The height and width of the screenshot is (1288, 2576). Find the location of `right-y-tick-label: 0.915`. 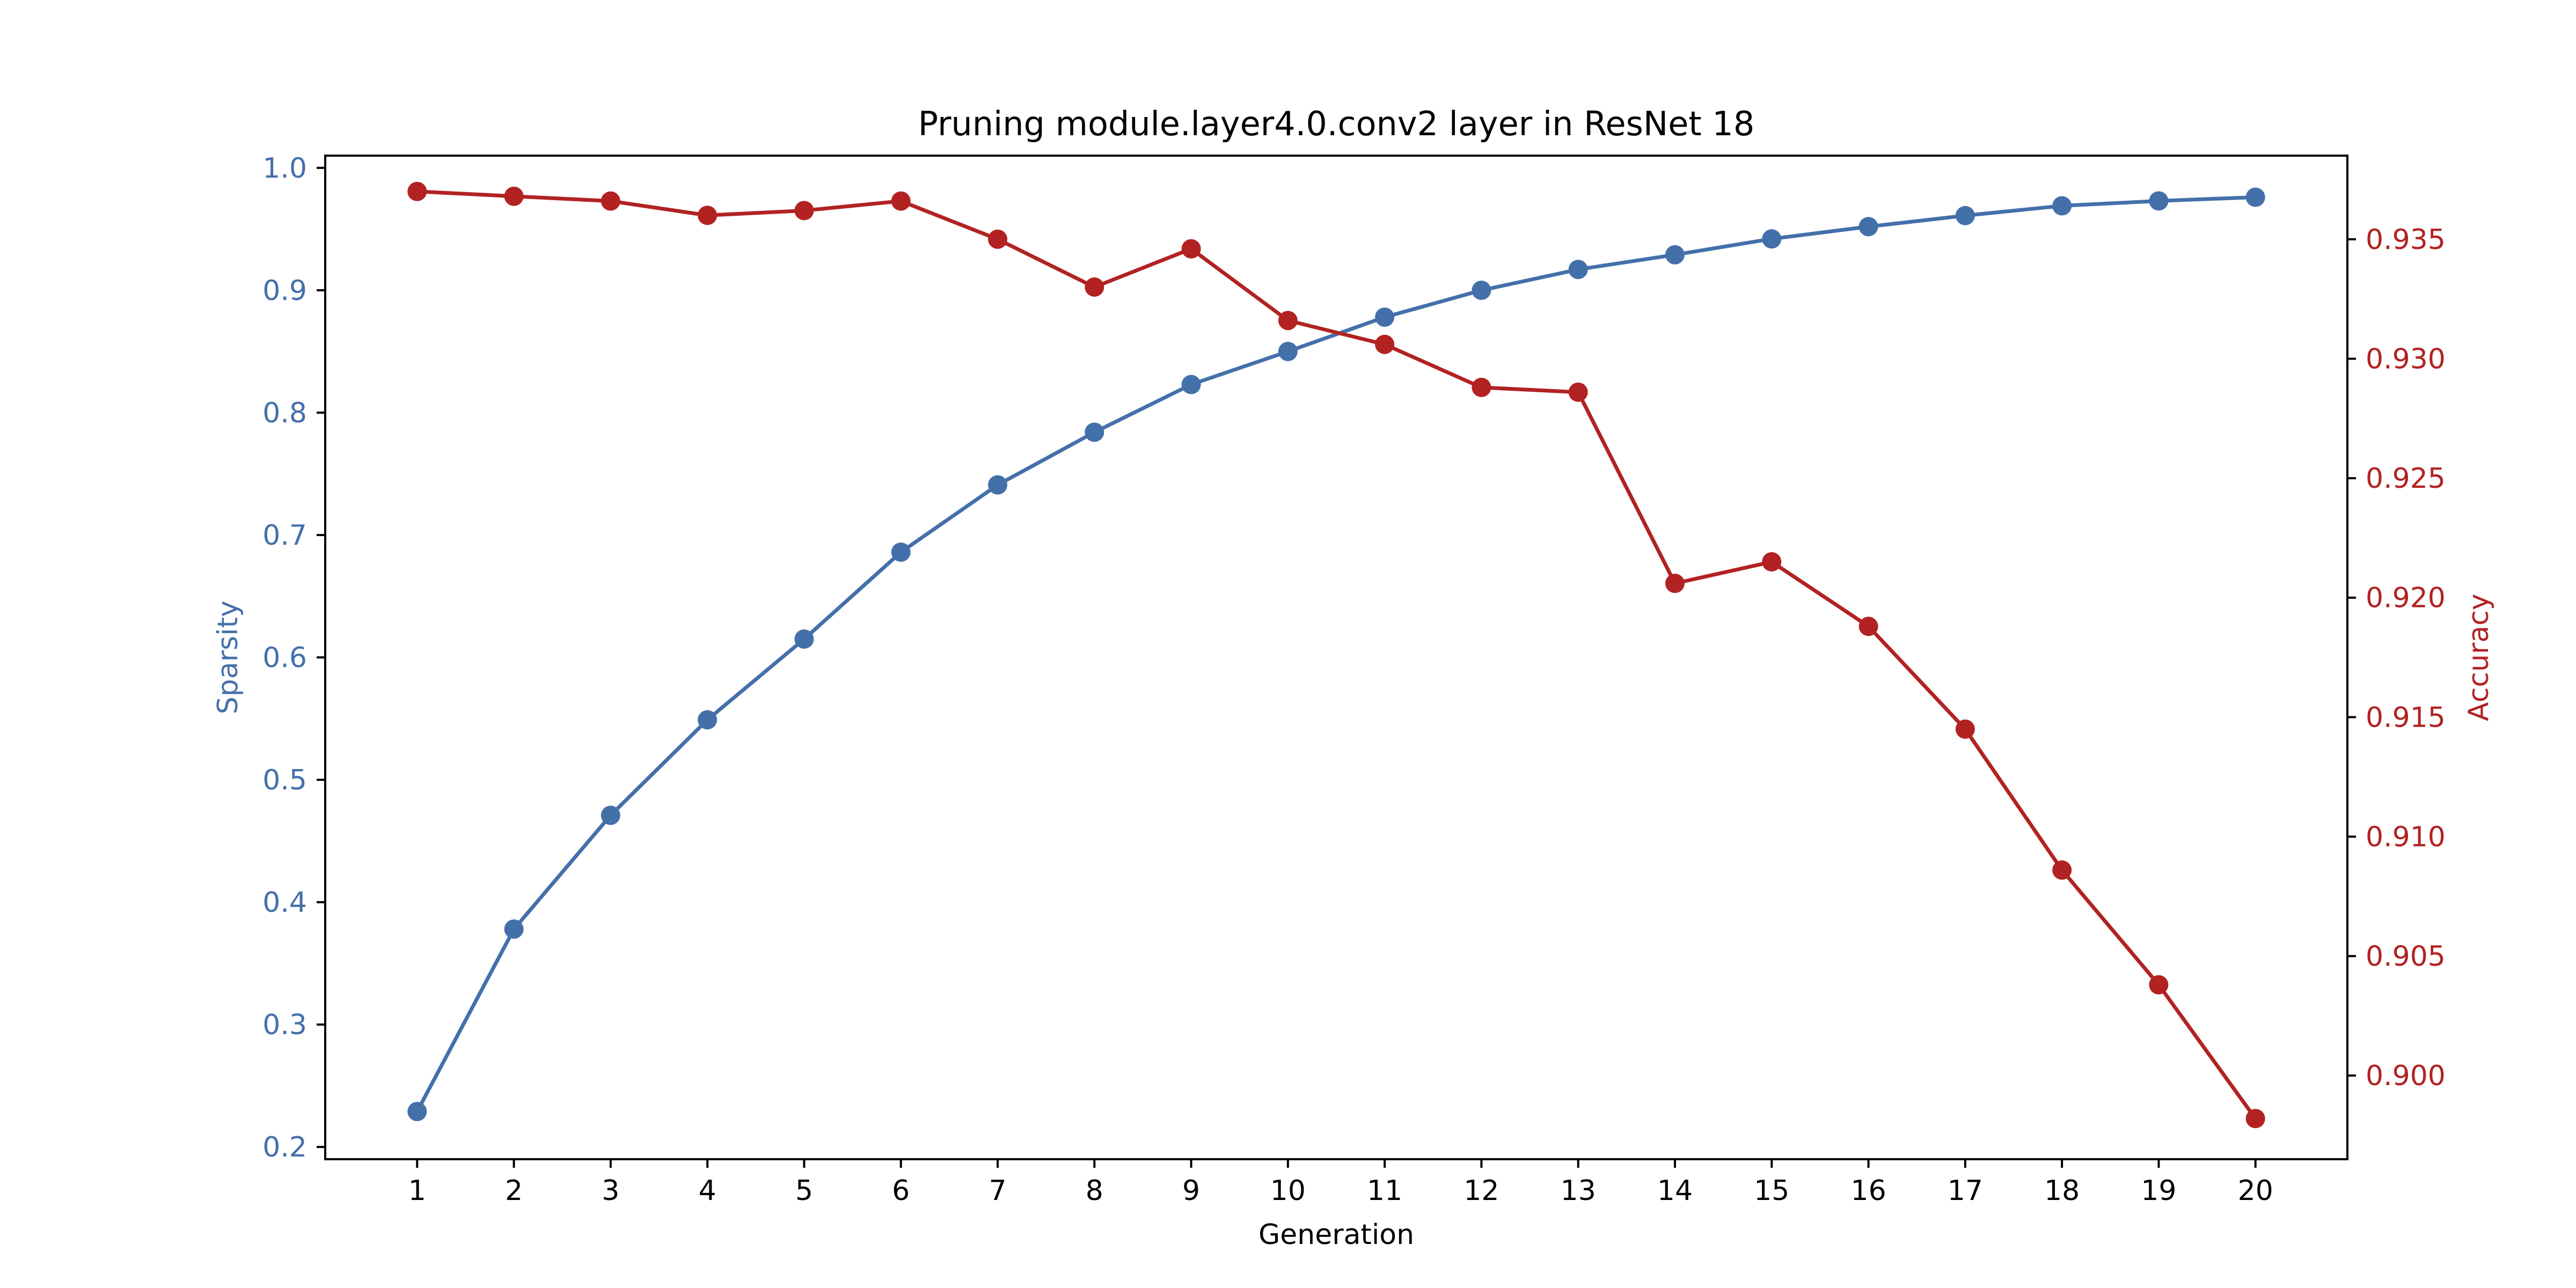

right-y-tick-label: 0.915 is located at coordinates (2406, 717).